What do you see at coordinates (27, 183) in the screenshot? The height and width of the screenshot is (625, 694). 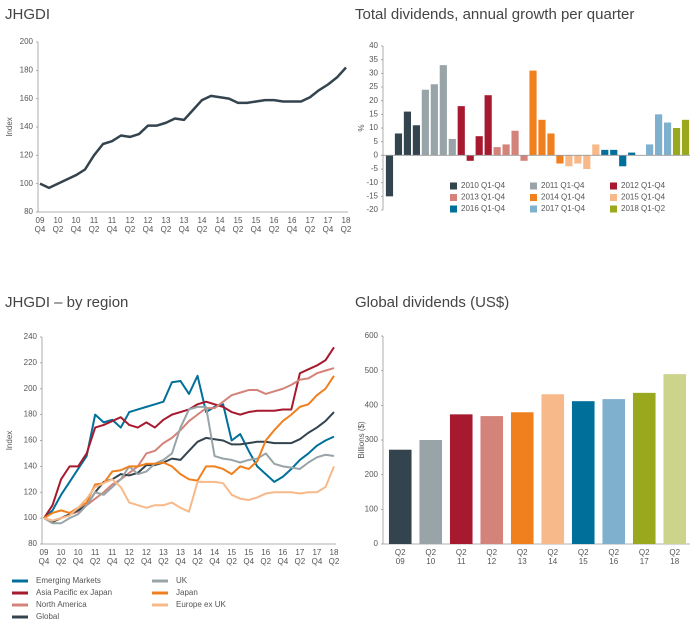 I see `y-tick-label: 100` at bounding box center [27, 183].